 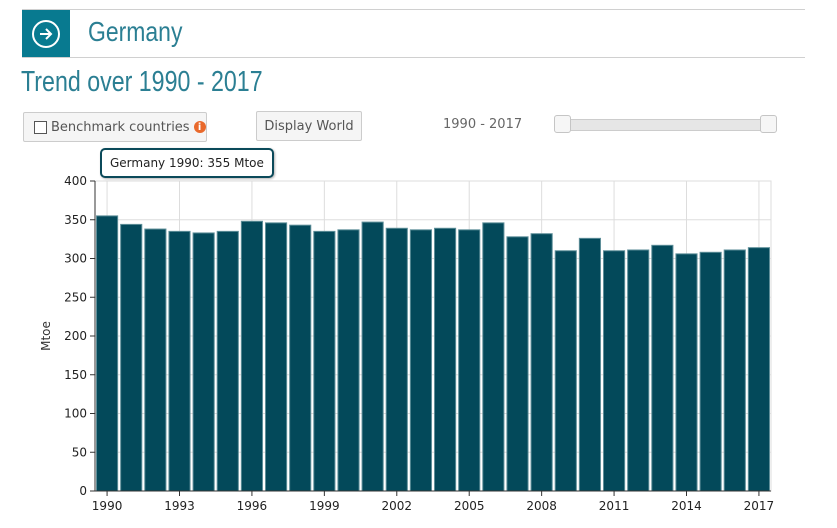 I want to click on x-tick-label: 1993, so click(x=179, y=506).